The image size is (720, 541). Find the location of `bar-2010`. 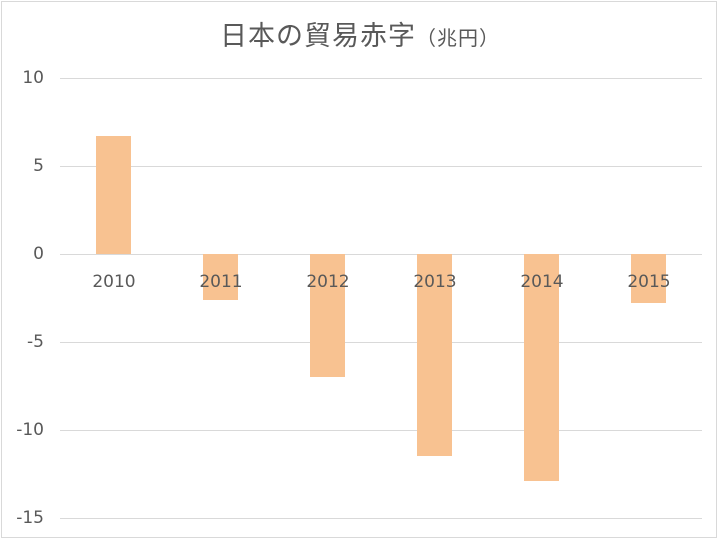

bar-2010 is located at coordinates (113, 195).